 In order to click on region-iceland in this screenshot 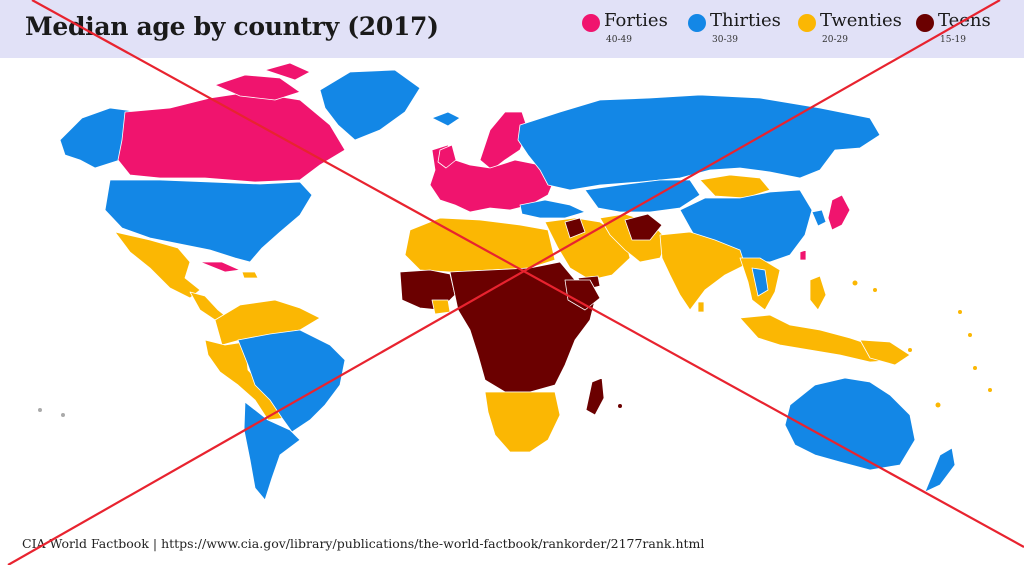, I will do `click(446, 119)`.